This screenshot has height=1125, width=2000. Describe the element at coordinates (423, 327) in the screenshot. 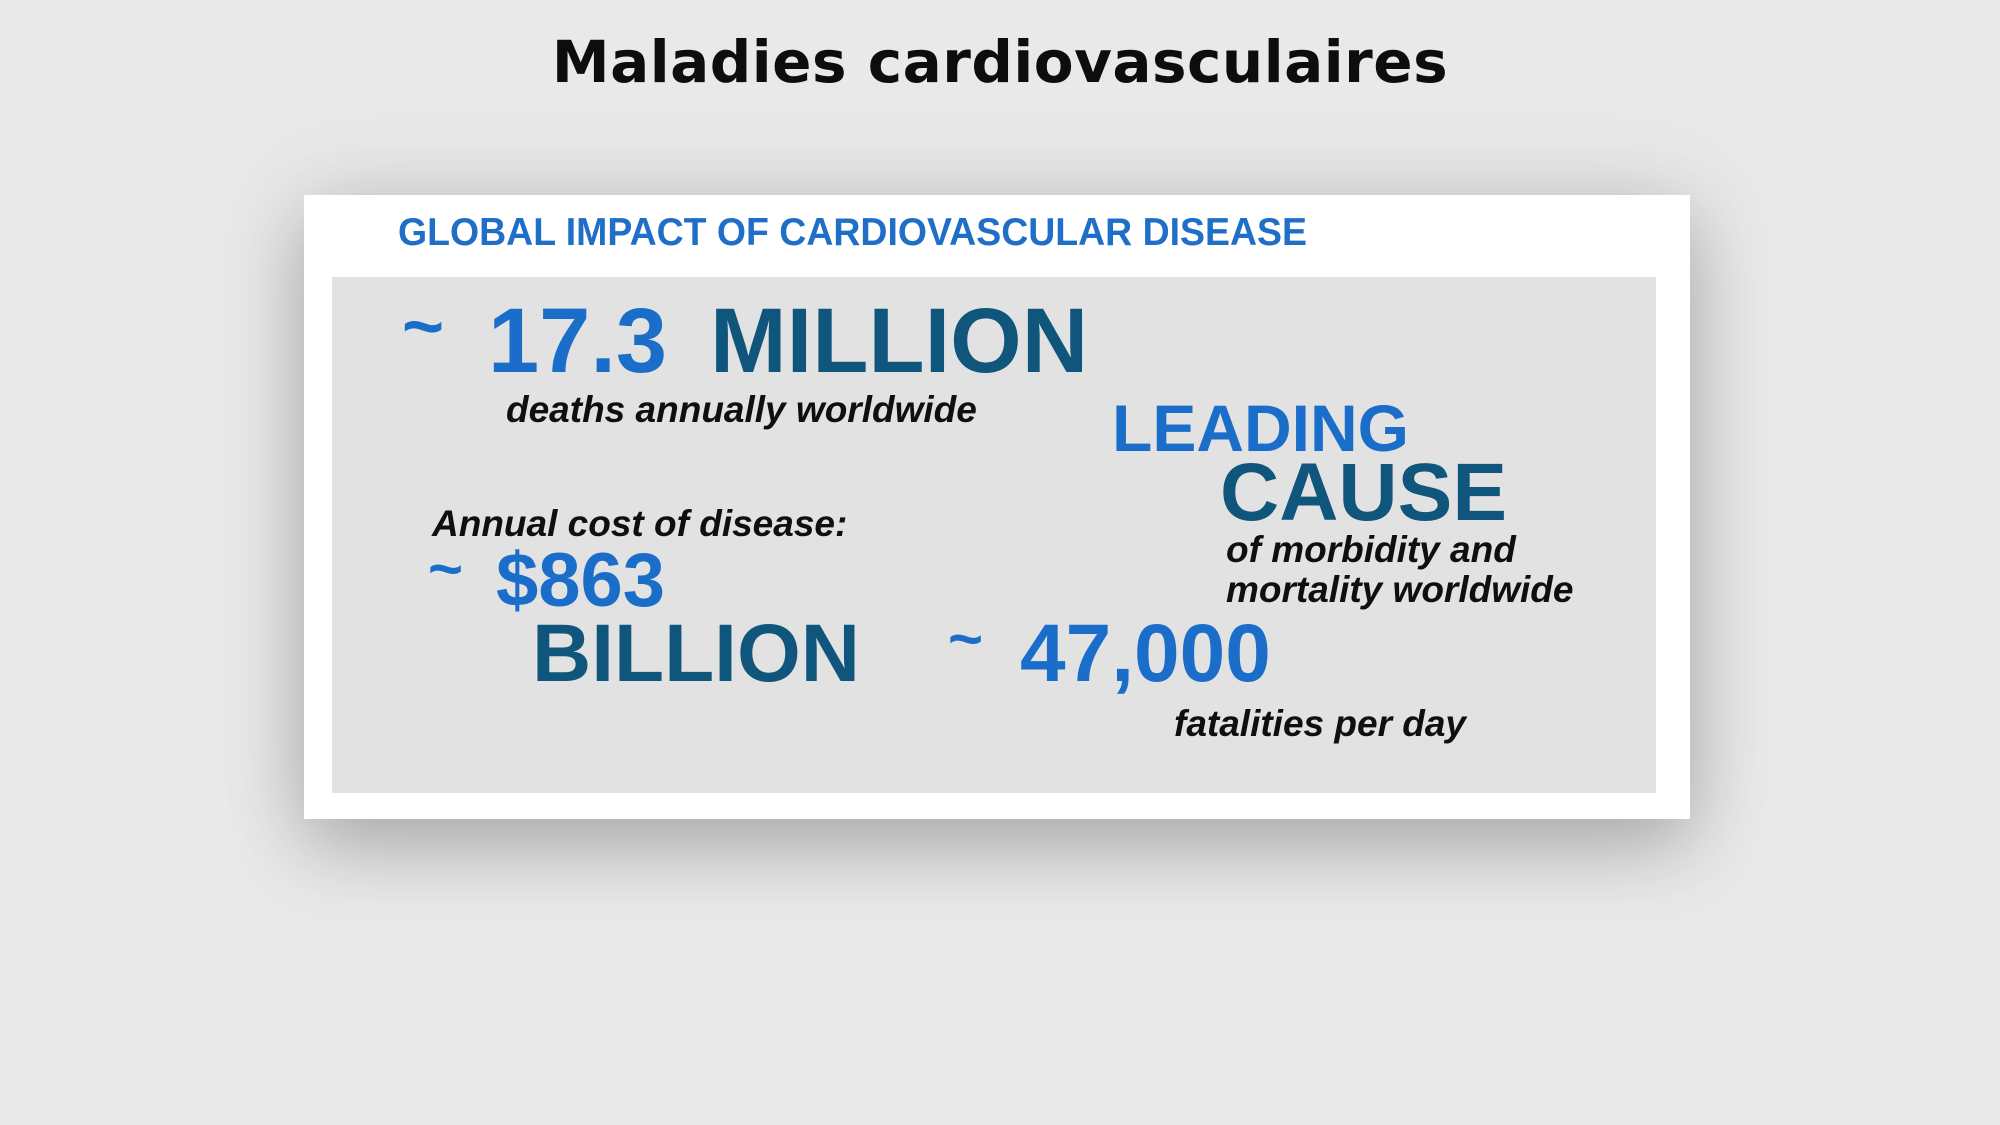

I see `deaths-tilde: ~` at that location.